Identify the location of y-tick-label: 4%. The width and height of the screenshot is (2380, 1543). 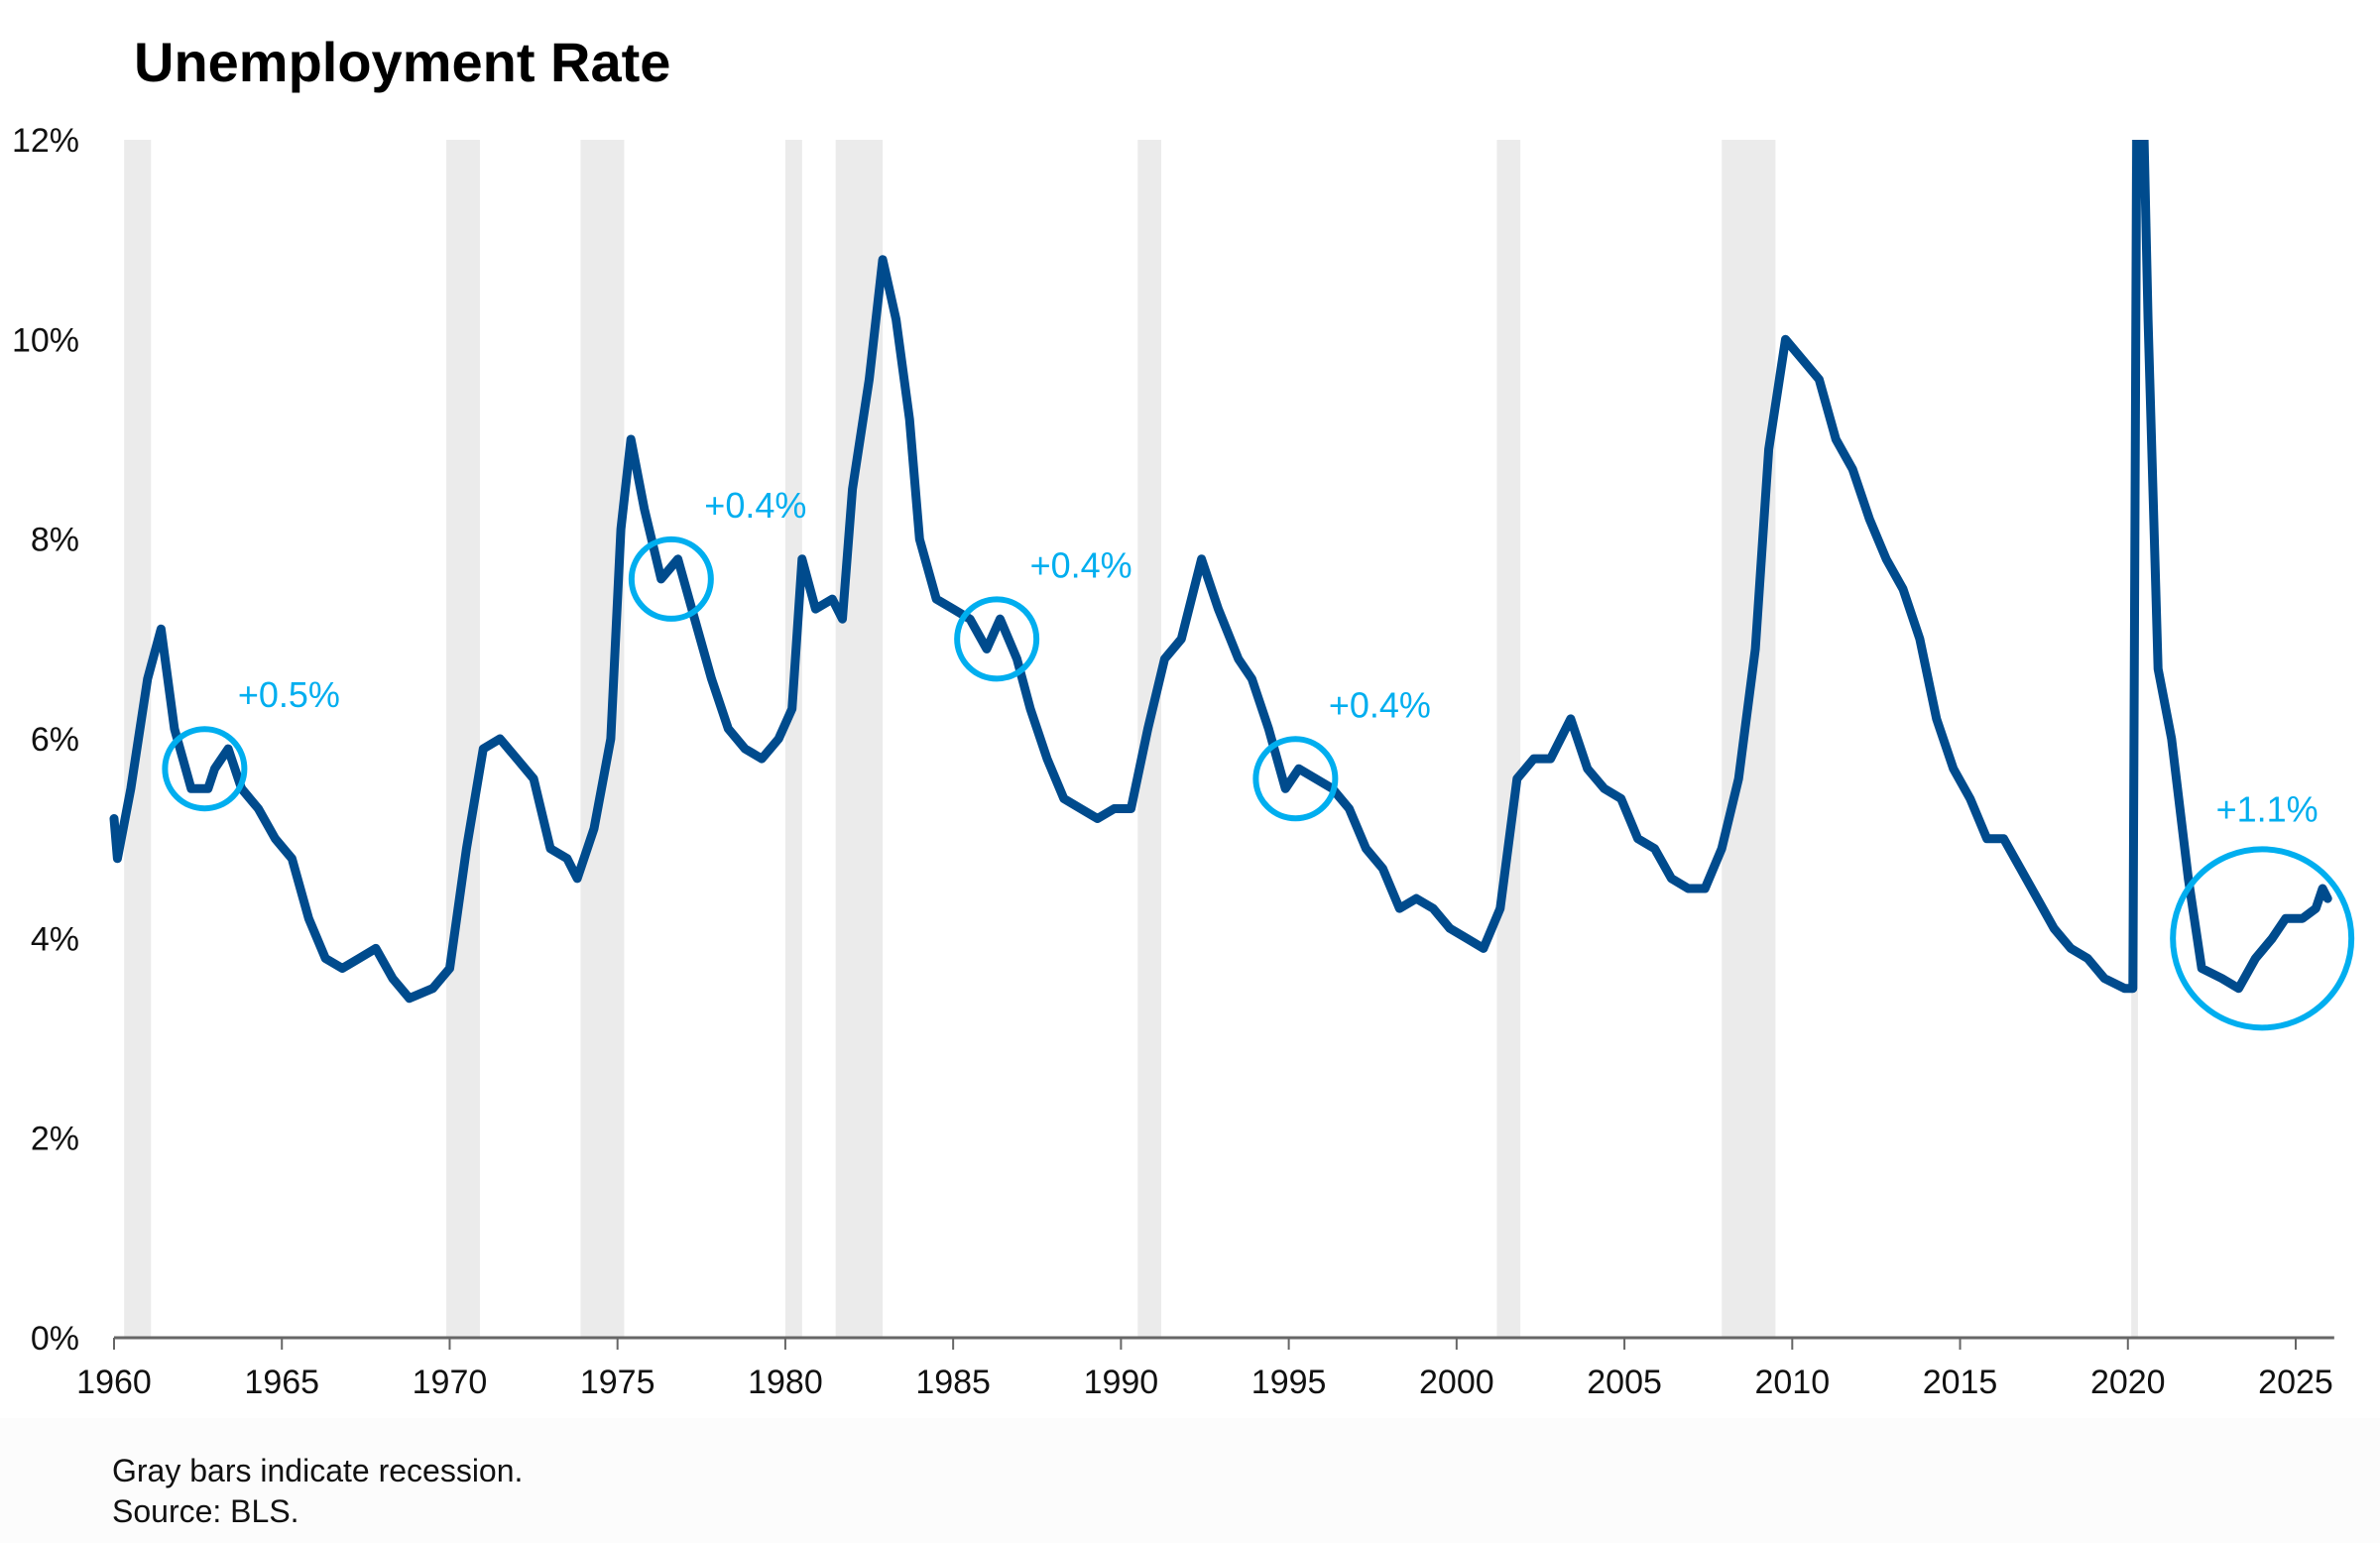
(55, 939).